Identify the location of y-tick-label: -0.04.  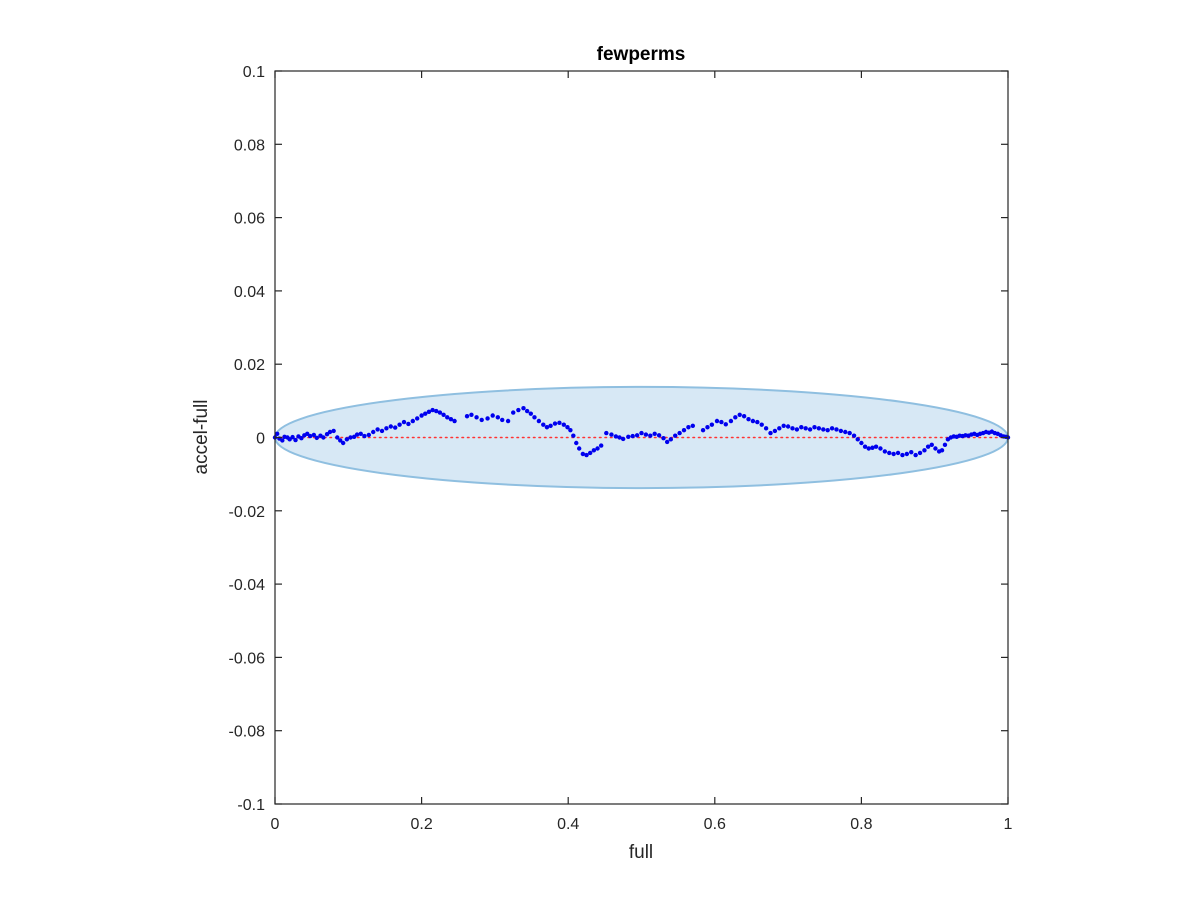
(247, 585).